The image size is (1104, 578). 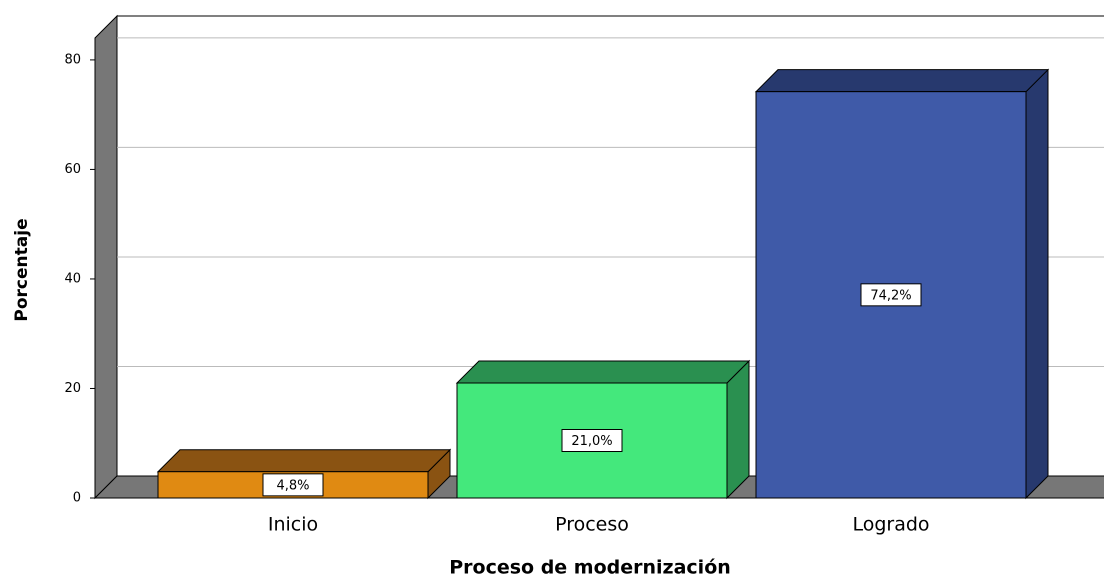 I want to click on y-tick-label: 0, so click(x=77, y=498).